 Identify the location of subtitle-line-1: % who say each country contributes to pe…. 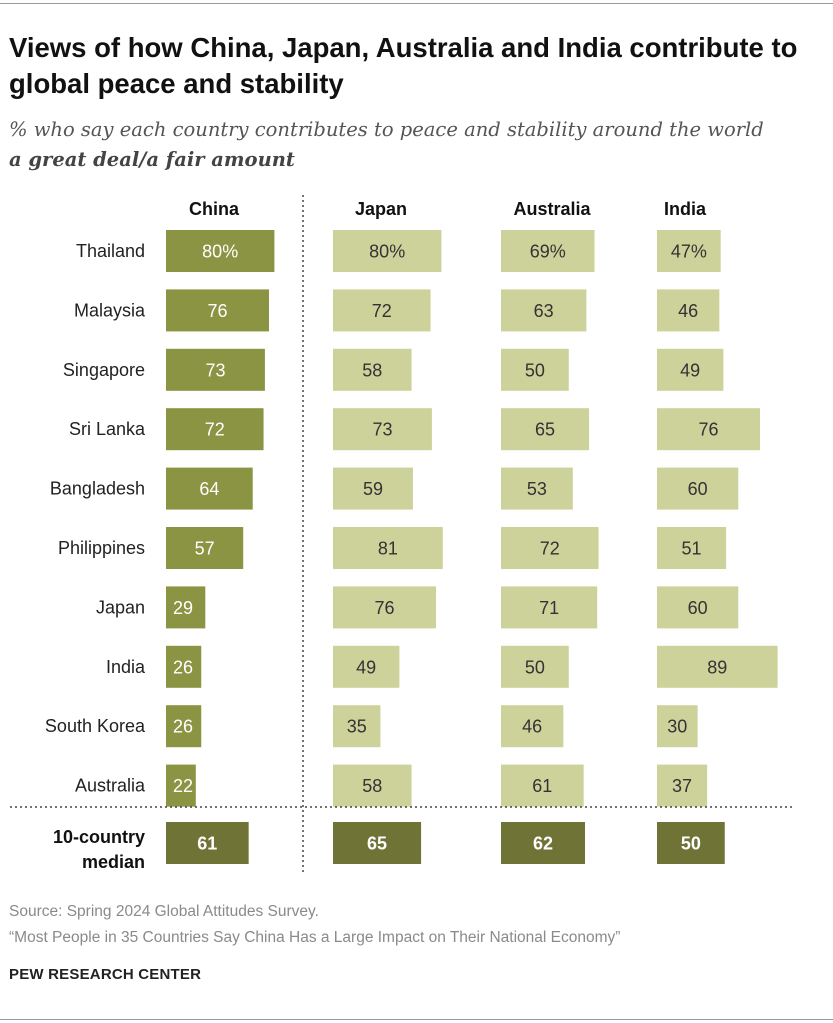
(386, 129).